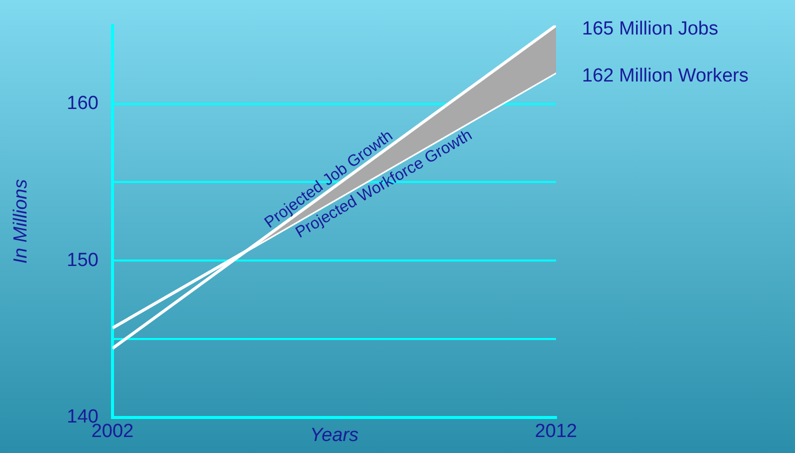 The image size is (795, 453). Describe the element at coordinates (556, 431) in the screenshot. I see `x-tick-label: 2012` at that location.